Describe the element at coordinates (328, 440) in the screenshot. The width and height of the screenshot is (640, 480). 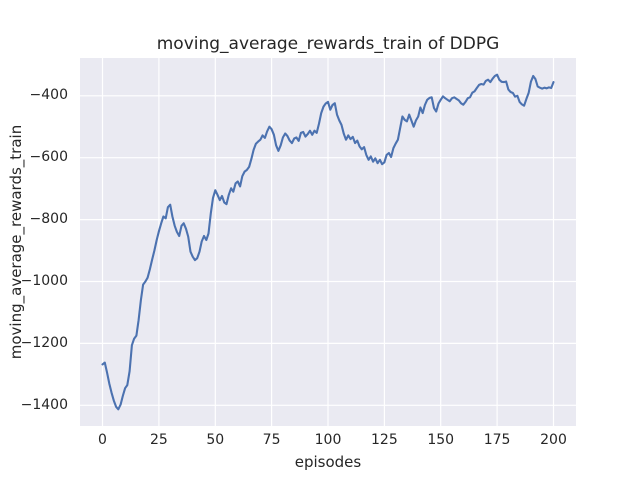
I see `x-tick-label: 100` at that location.